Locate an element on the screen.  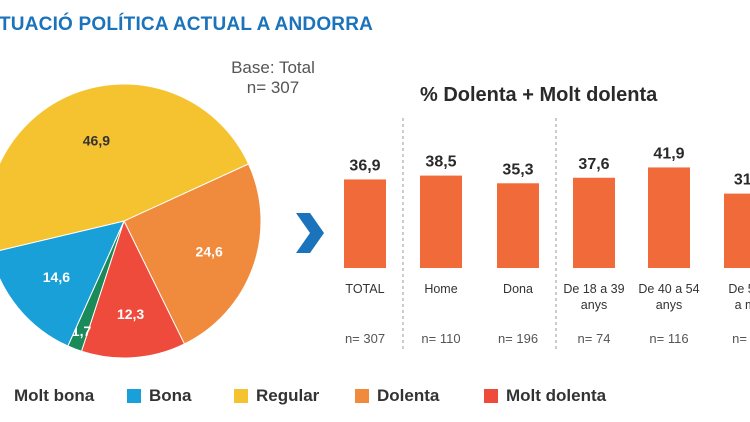
legend-item: Bona is located at coordinates (159, 396).